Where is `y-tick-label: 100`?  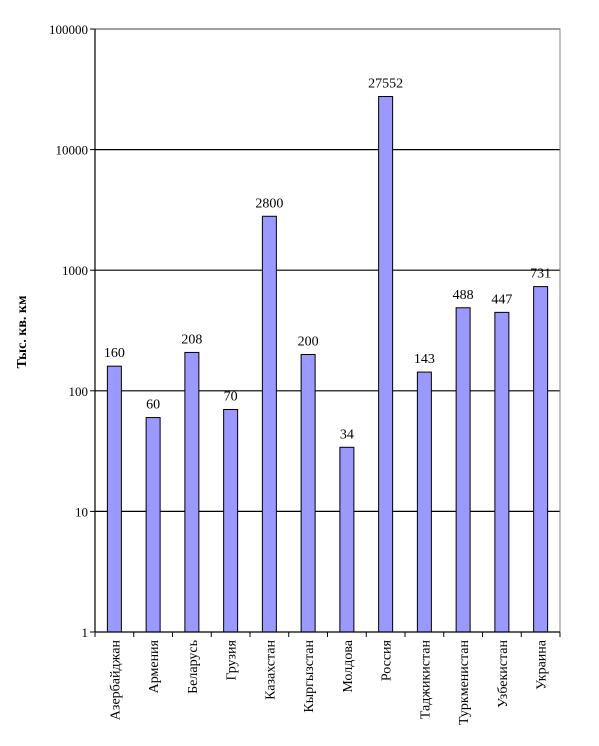 y-tick-label: 100 is located at coordinates (79, 391).